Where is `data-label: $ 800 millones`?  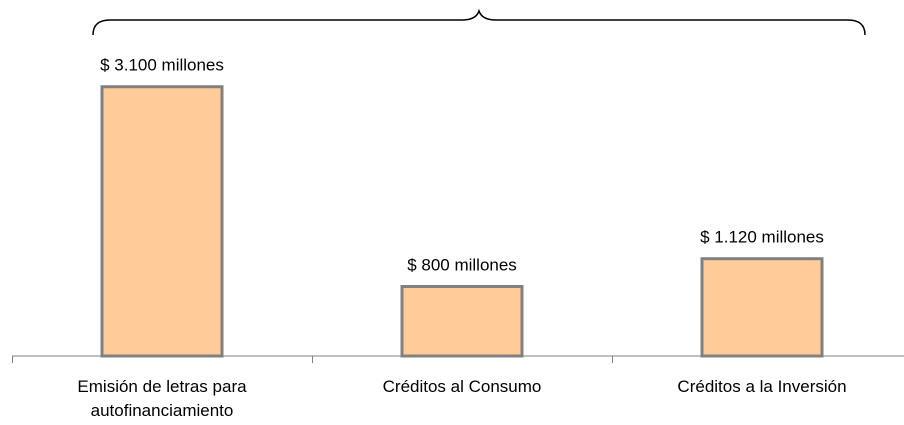 data-label: $ 800 millones is located at coordinates (462, 265).